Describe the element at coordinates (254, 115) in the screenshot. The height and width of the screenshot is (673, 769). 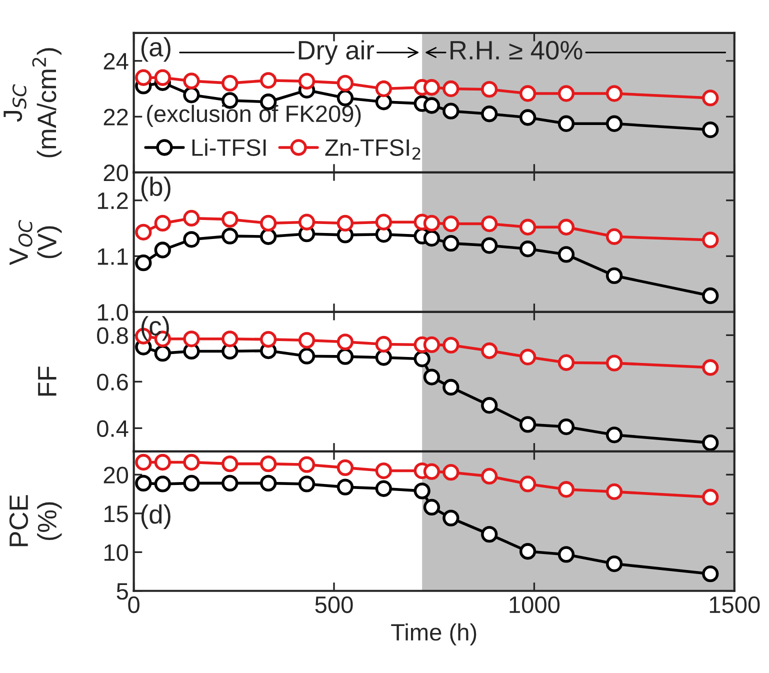
I see `legend-title: (exclusion of FK209)` at that location.